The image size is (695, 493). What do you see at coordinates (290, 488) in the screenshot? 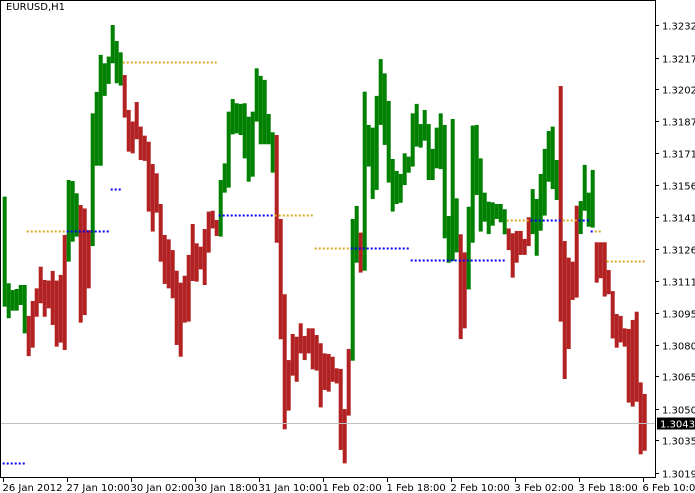
I see `time-tick-label: 31 Jan 10:00` at bounding box center [290, 488].